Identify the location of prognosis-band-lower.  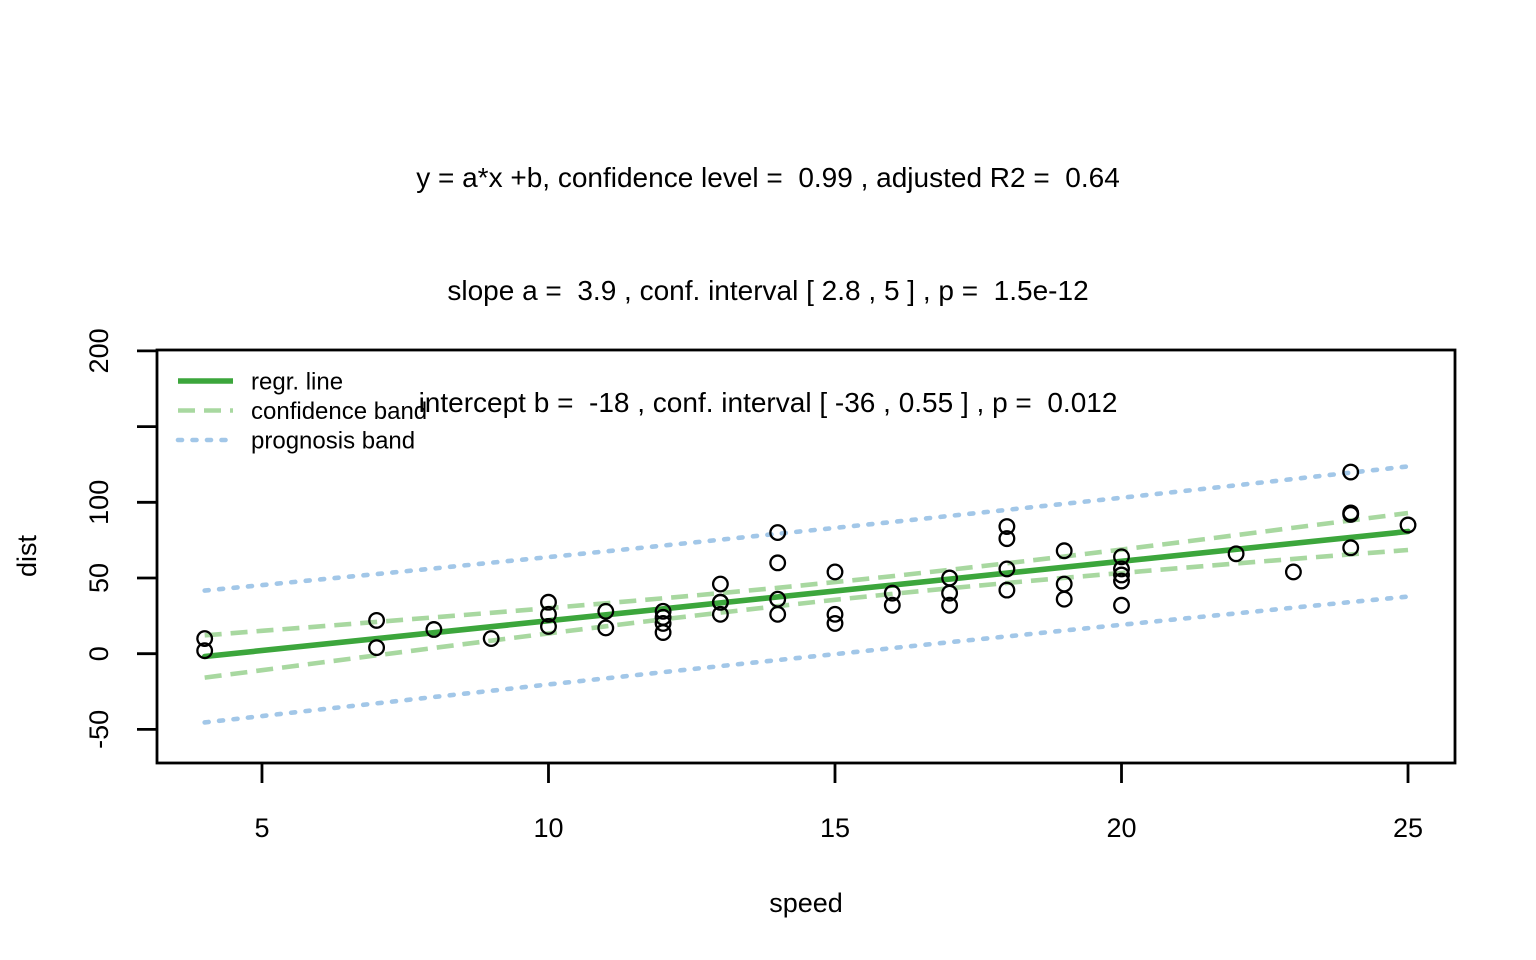
(806, 659).